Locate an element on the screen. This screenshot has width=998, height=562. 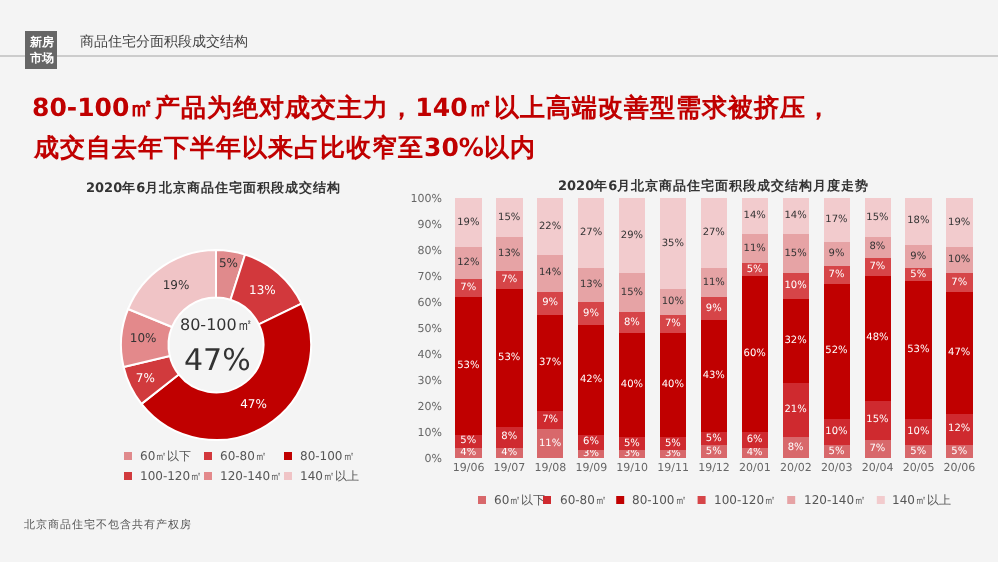
text: 成交自去年下半年以来占比收窄至30%以内 is located at coordinates (284, 147).